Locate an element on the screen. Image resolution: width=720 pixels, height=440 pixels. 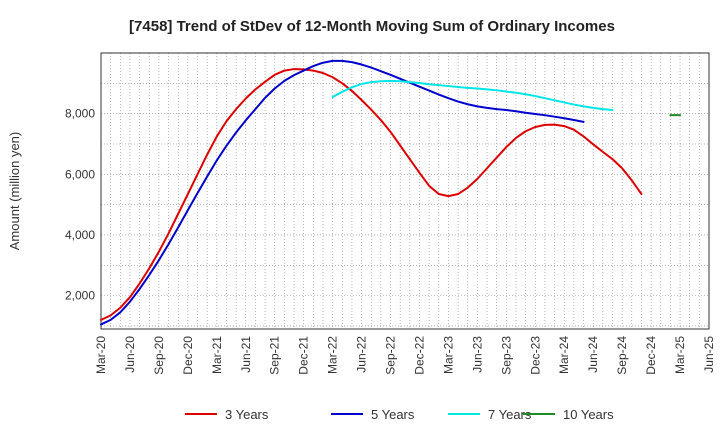
y-tick-label: 2,000 is located at coordinates (80, 296).